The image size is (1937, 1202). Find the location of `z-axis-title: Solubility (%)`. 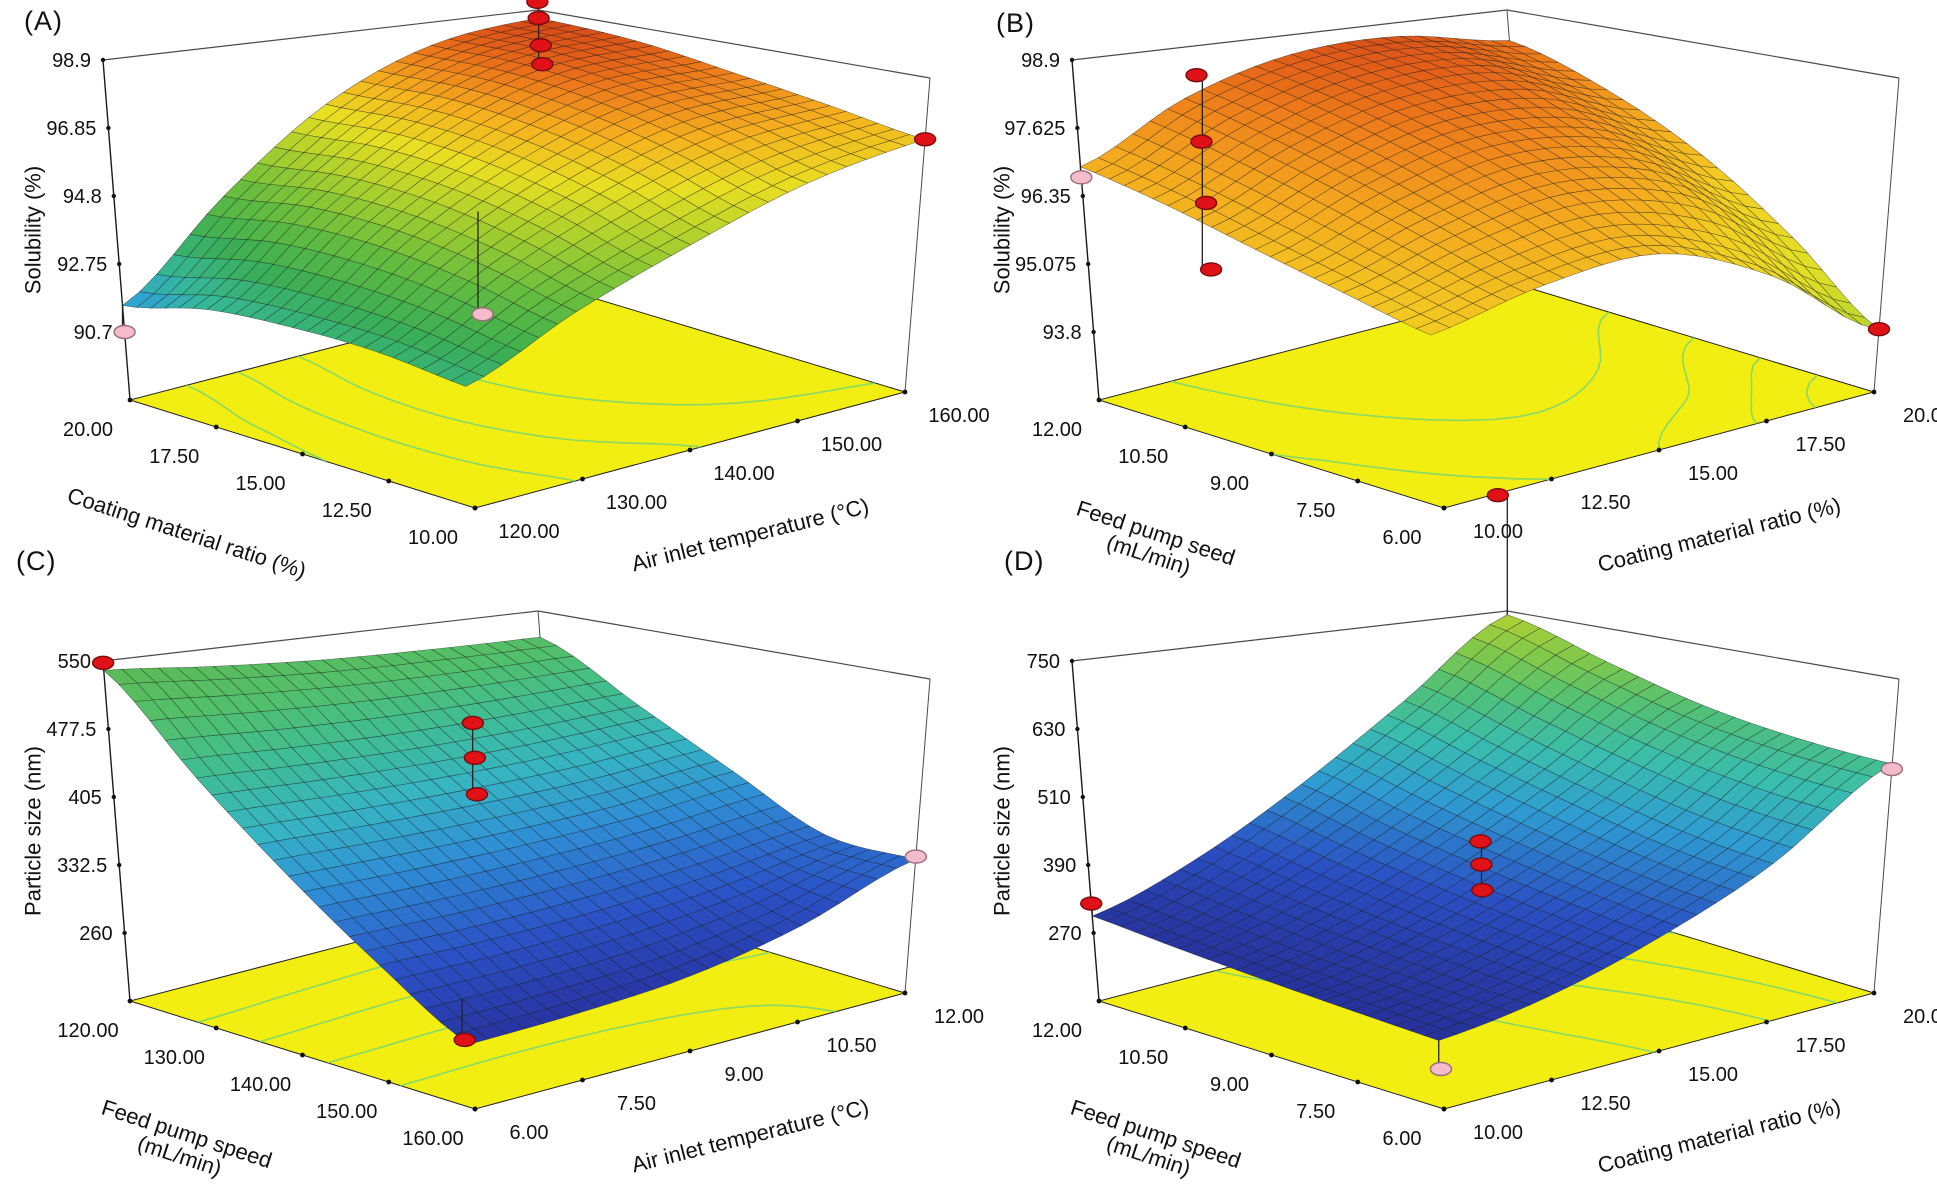

z-axis-title: Solubility (%) is located at coordinates (1002, 230).